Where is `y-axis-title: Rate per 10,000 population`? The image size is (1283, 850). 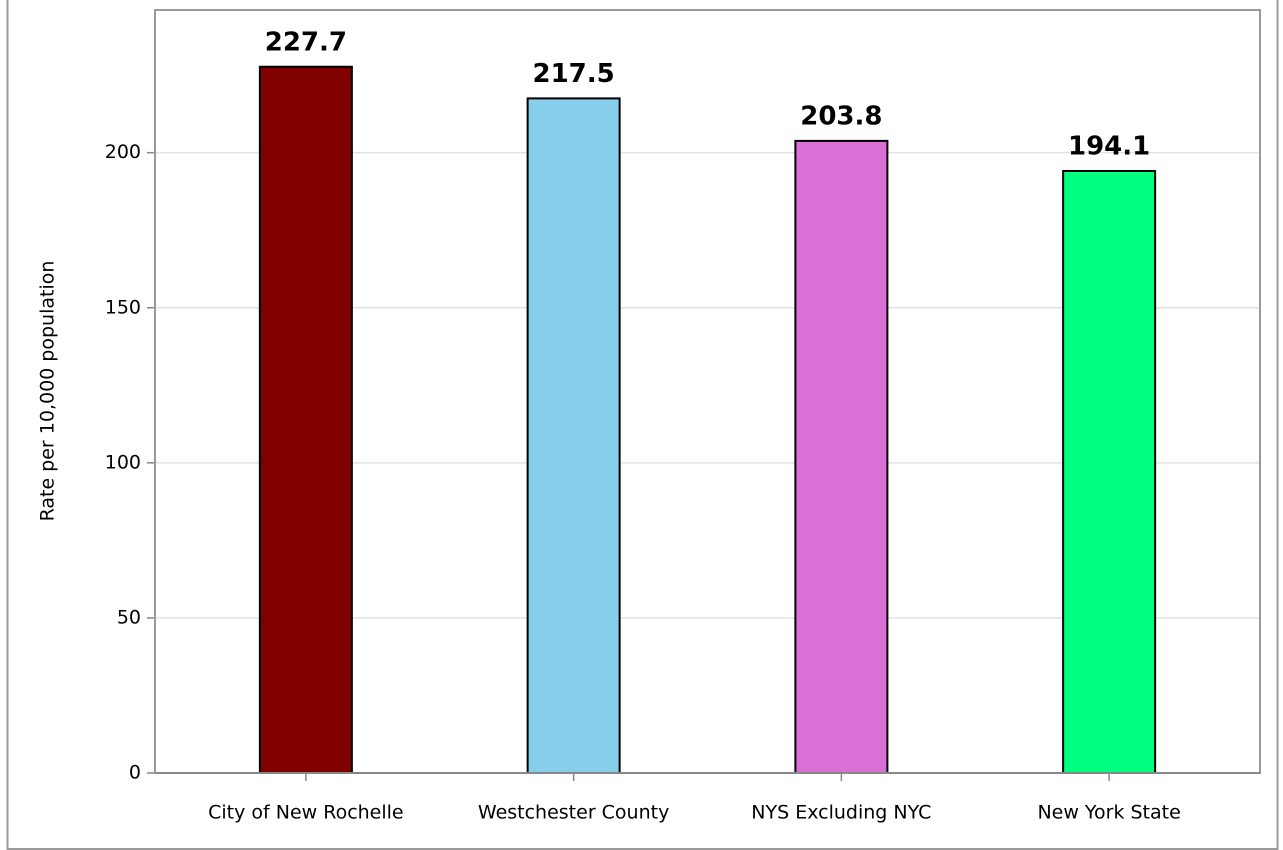
y-axis-title: Rate per 10,000 population is located at coordinates (48, 391).